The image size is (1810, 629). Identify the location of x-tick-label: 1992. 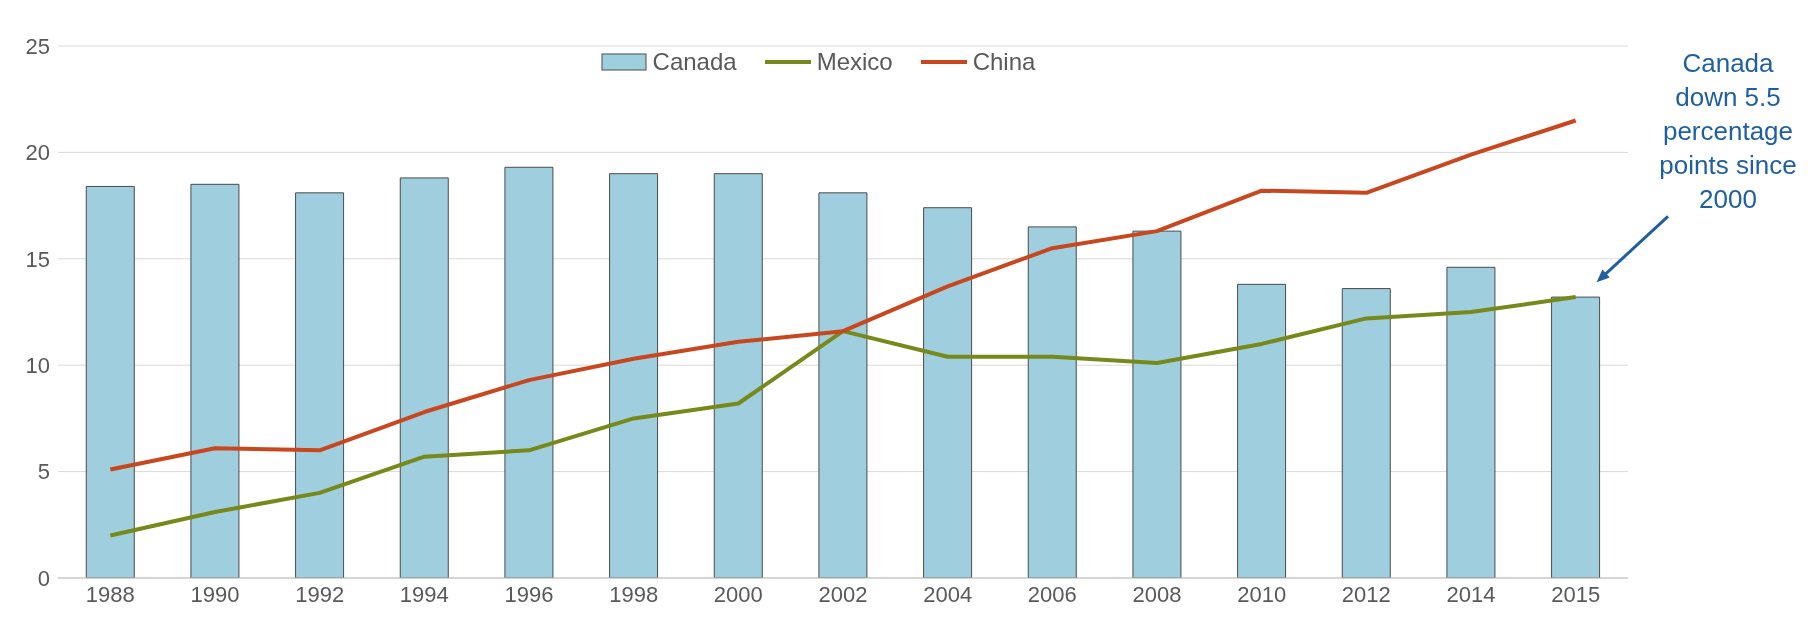
(320, 594).